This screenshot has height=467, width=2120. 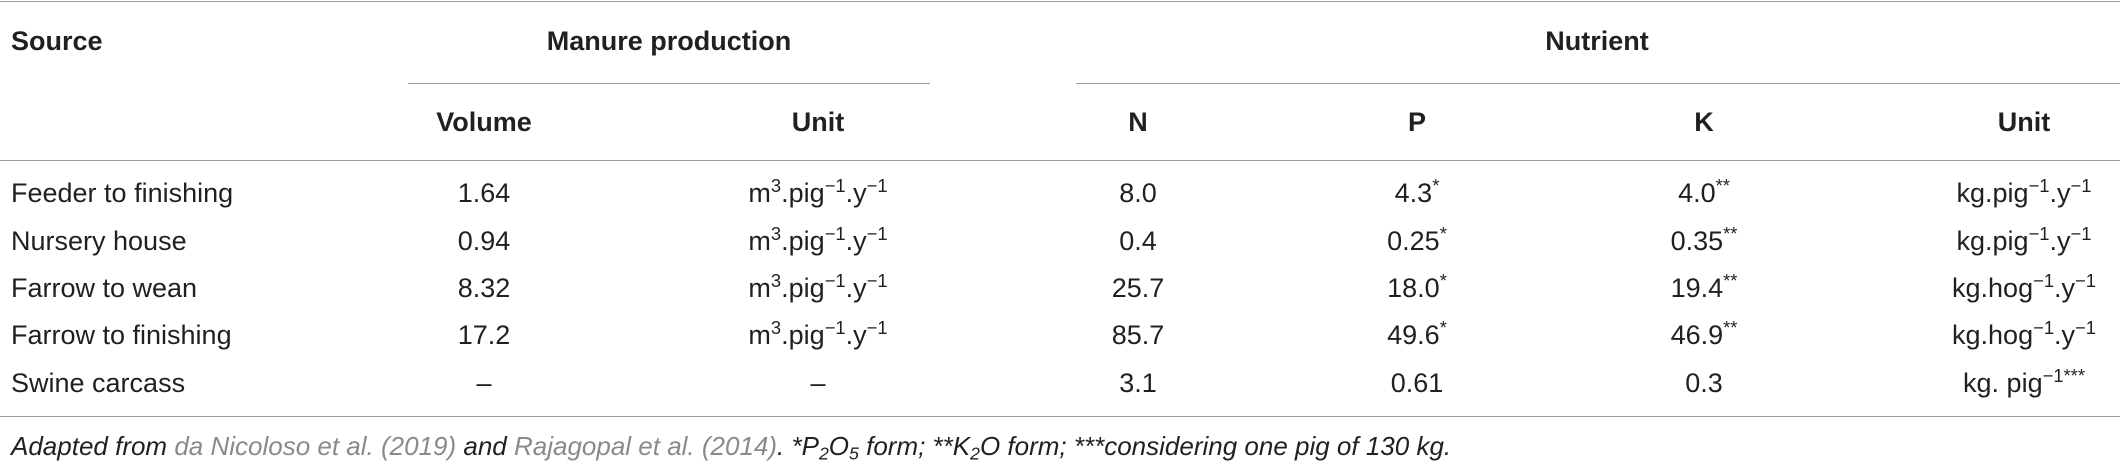 I want to click on table-cell: 0.94, so click(x=484, y=241).